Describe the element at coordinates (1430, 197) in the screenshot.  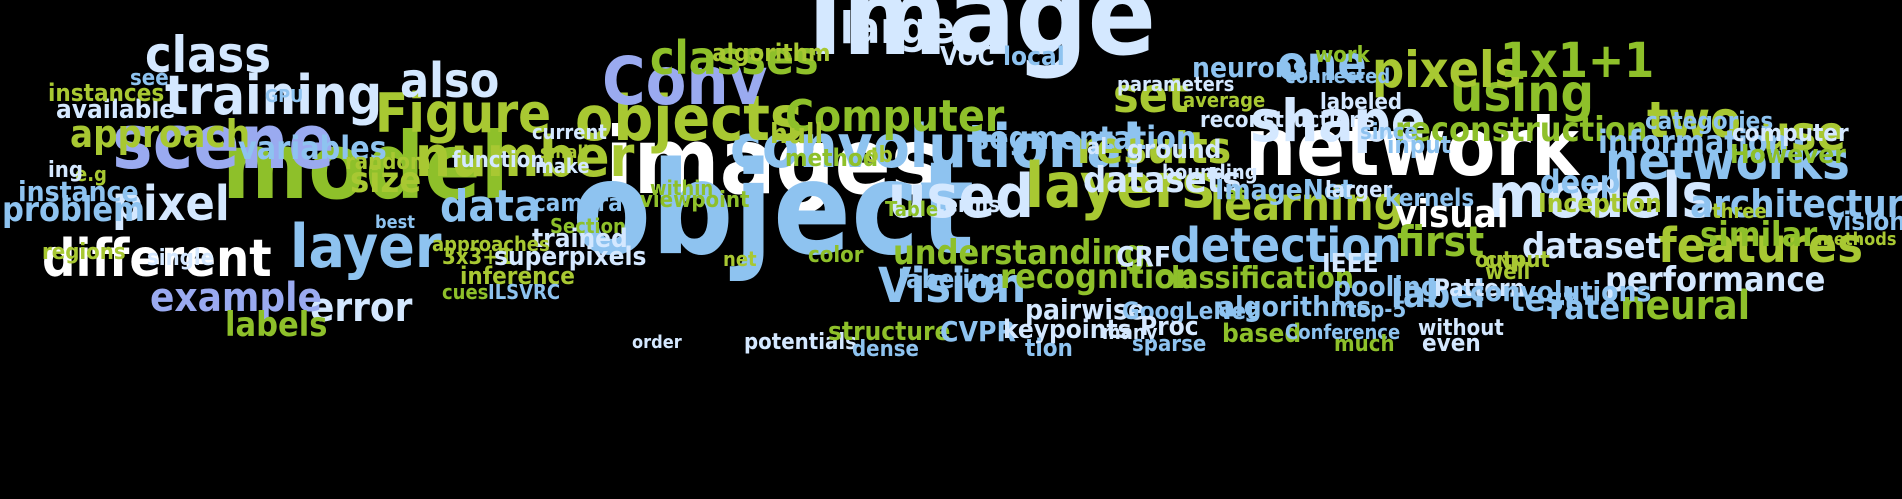
I see `word-kernels: kernels` at that location.